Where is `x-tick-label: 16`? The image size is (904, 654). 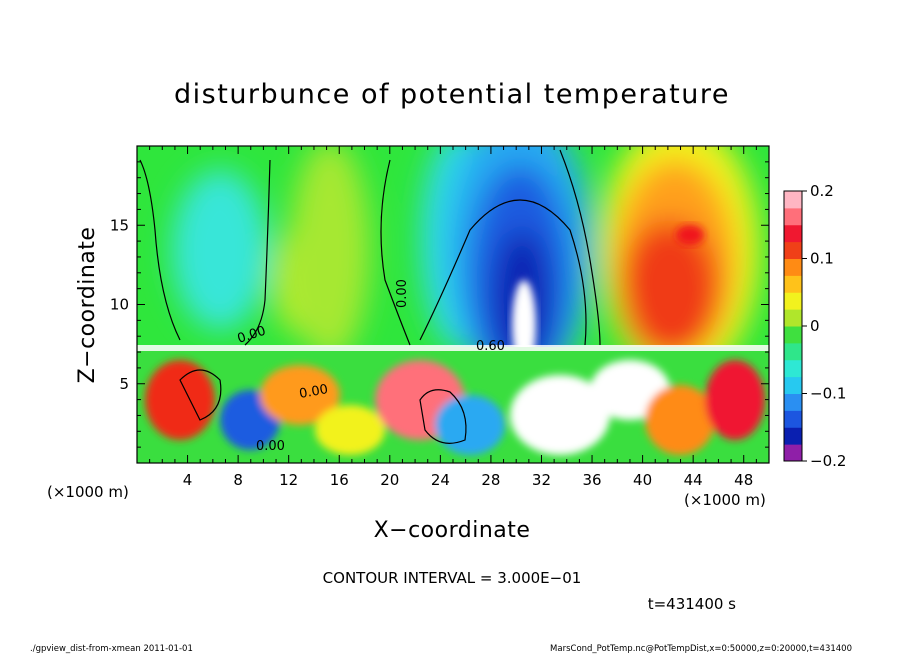 x-tick-label: 16 is located at coordinates (339, 480).